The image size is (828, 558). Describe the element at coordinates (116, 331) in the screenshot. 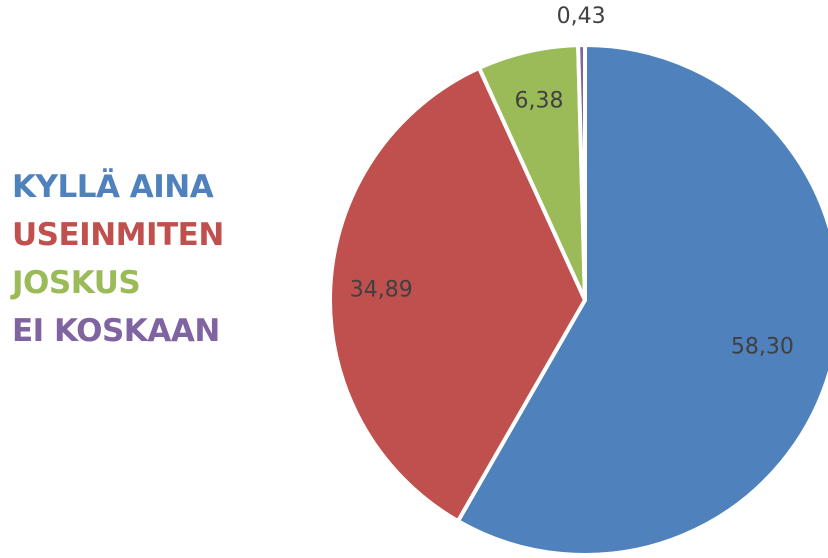

I see `legend-item-ei-koskaan: EI KOSKAAN` at that location.